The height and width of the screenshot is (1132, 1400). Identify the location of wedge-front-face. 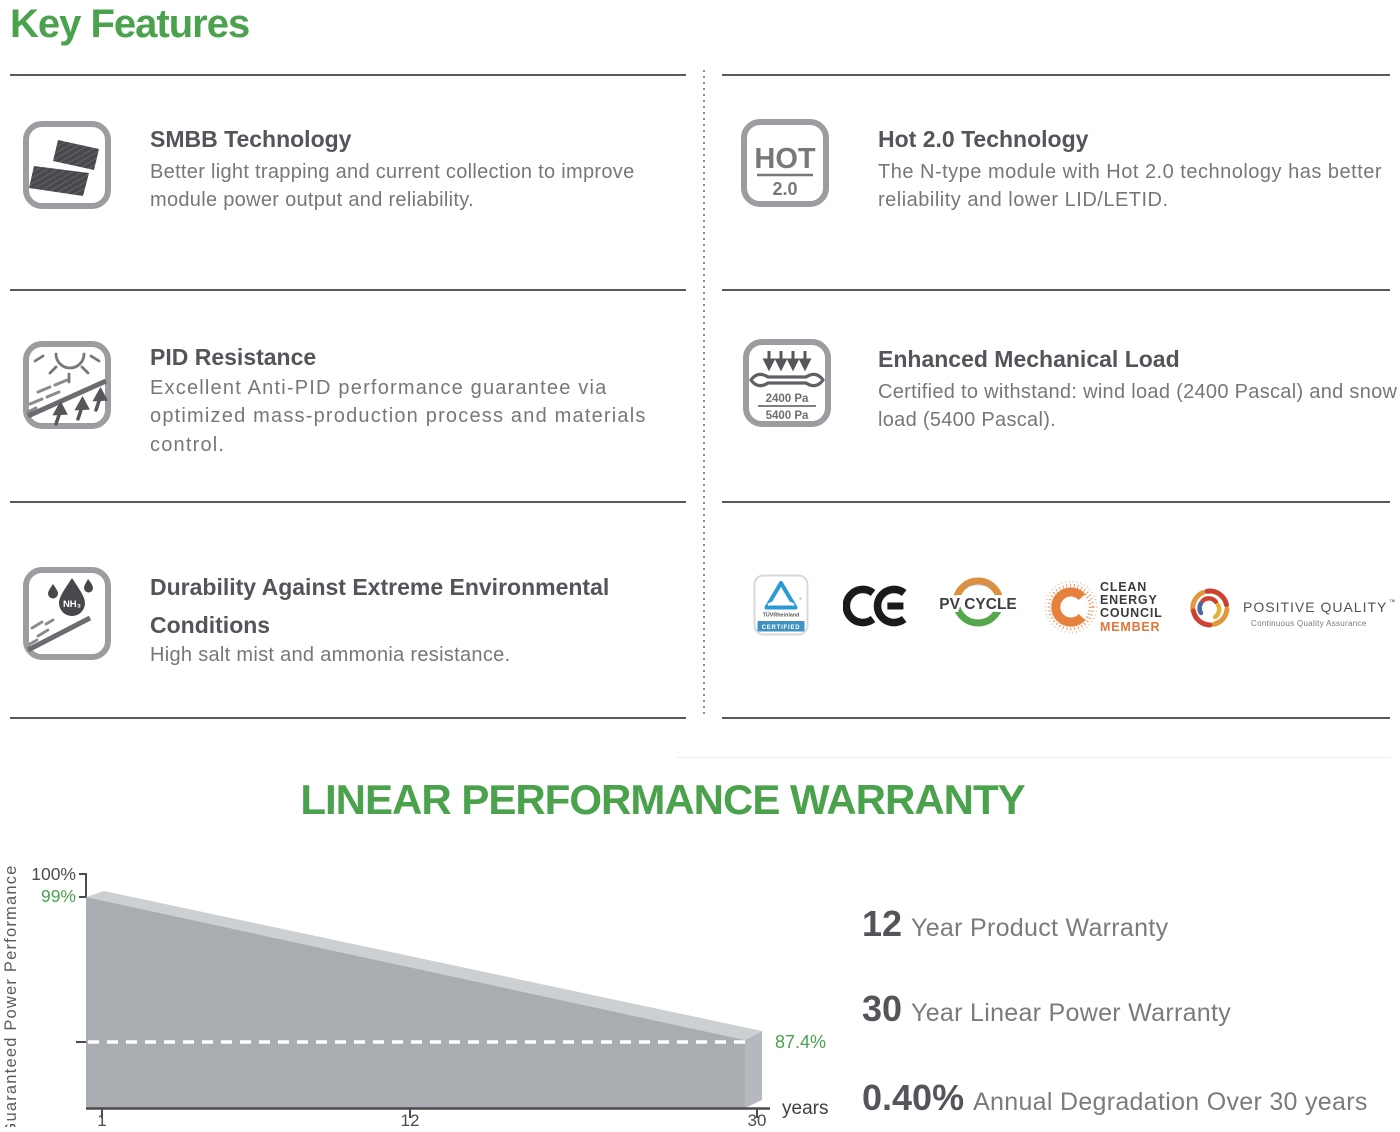
(415, 1002).